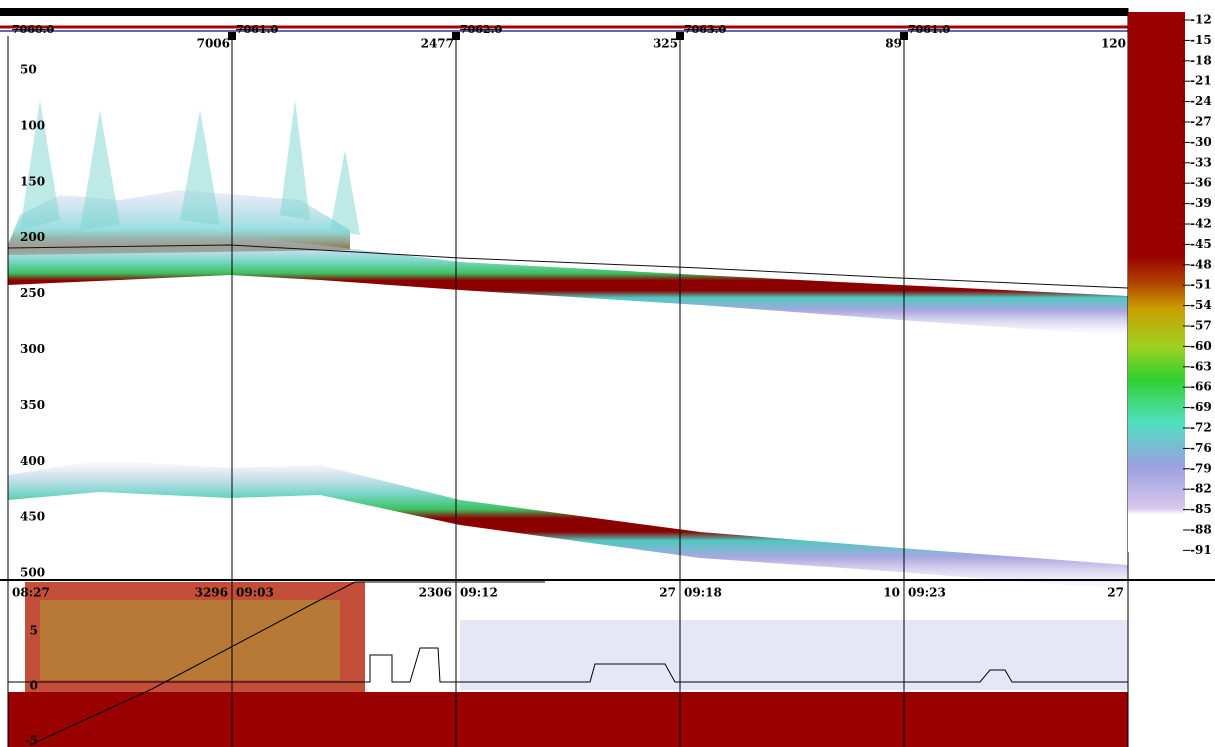 The height and width of the screenshot is (747, 1215). What do you see at coordinates (1201, 509) in the screenshot?
I see `scale-label: -85` at bounding box center [1201, 509].